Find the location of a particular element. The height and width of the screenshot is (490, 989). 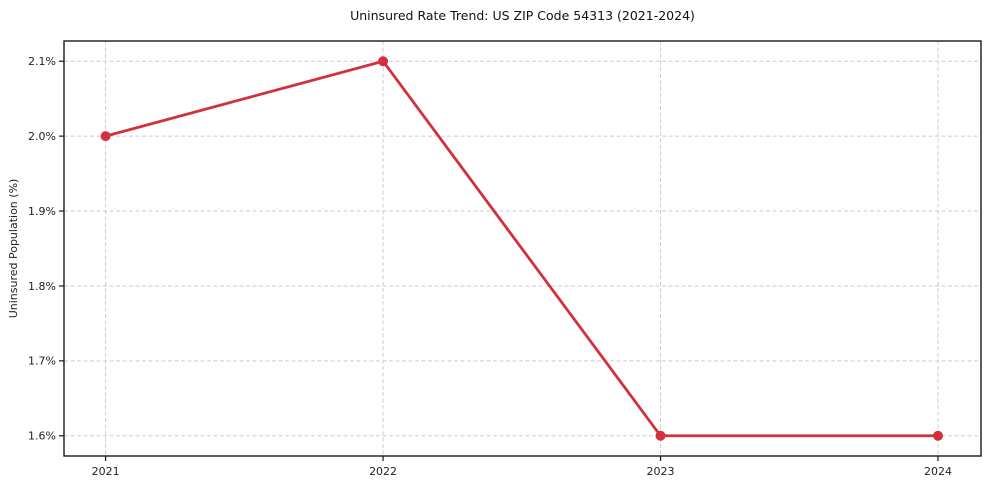

data-point-2021 is located at coordinates (105, 136).